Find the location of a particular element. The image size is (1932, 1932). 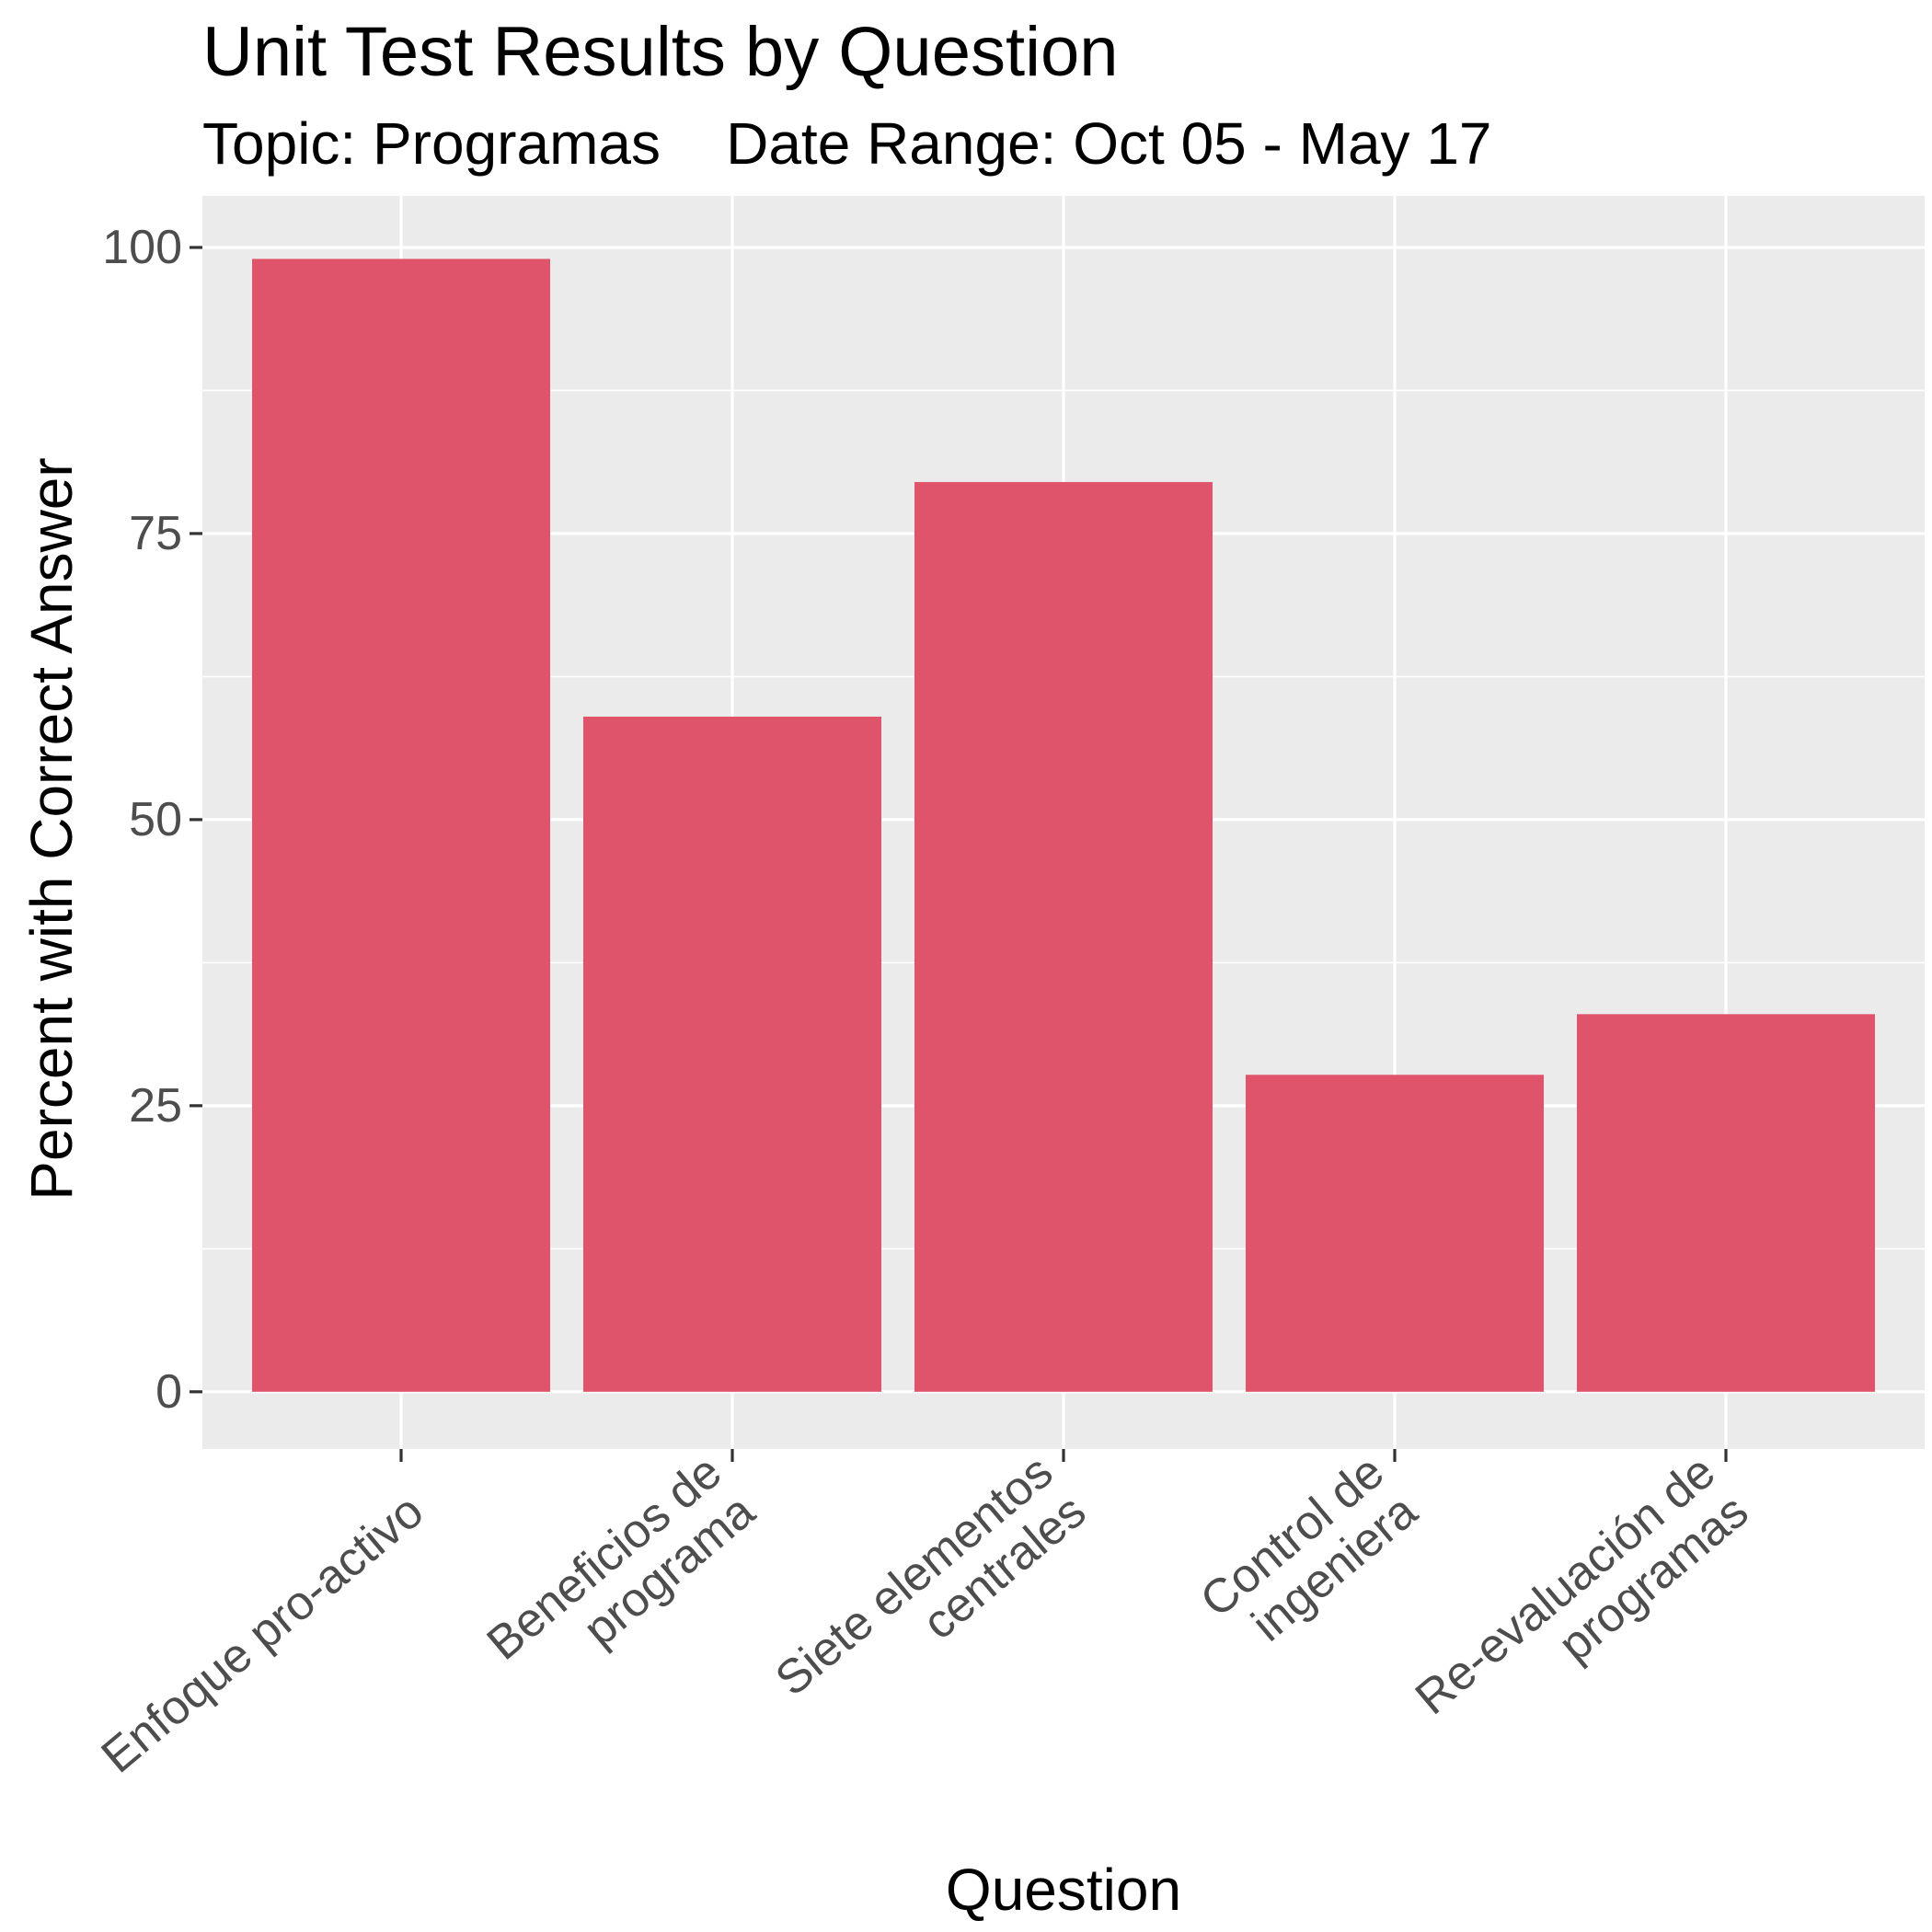

x-tick-label-line: Enfoque pro-activo is located at coordinates (263, 1634).